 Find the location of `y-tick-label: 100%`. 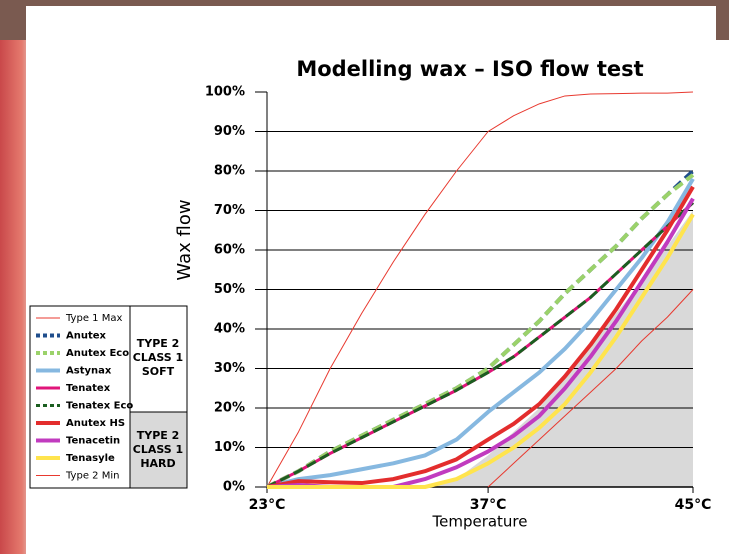

y-tick-label: 100% is located at coordinates (225, 92).